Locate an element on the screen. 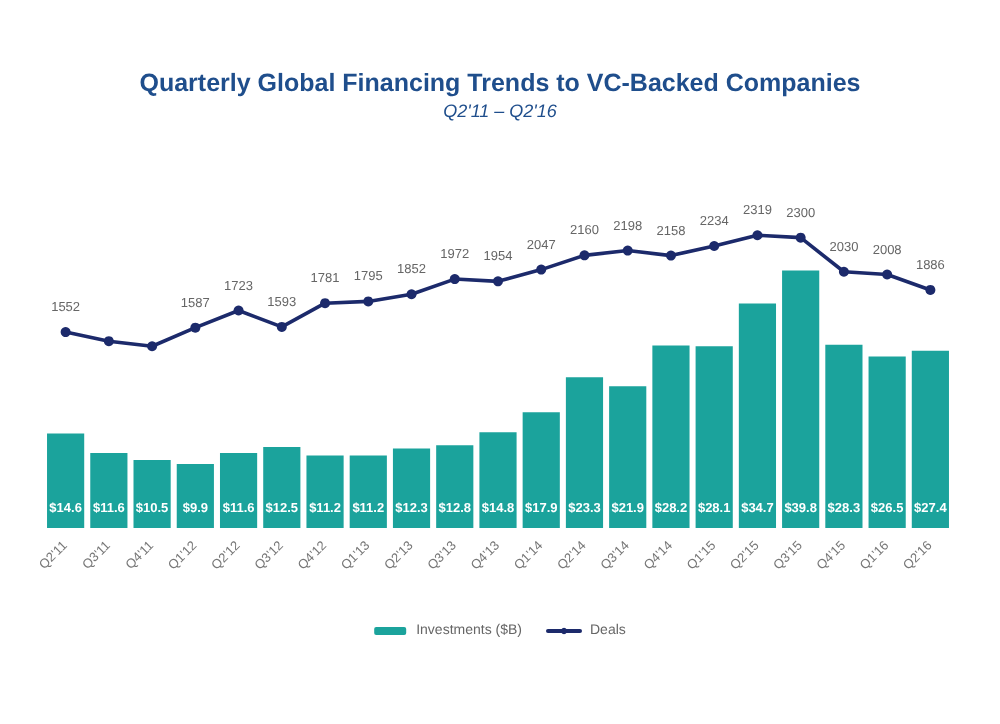 The height and width of the screenshot is (724, 1000). chart-subtitle: Q2'11 – Q2'16 is located at coordinates (500, 111).